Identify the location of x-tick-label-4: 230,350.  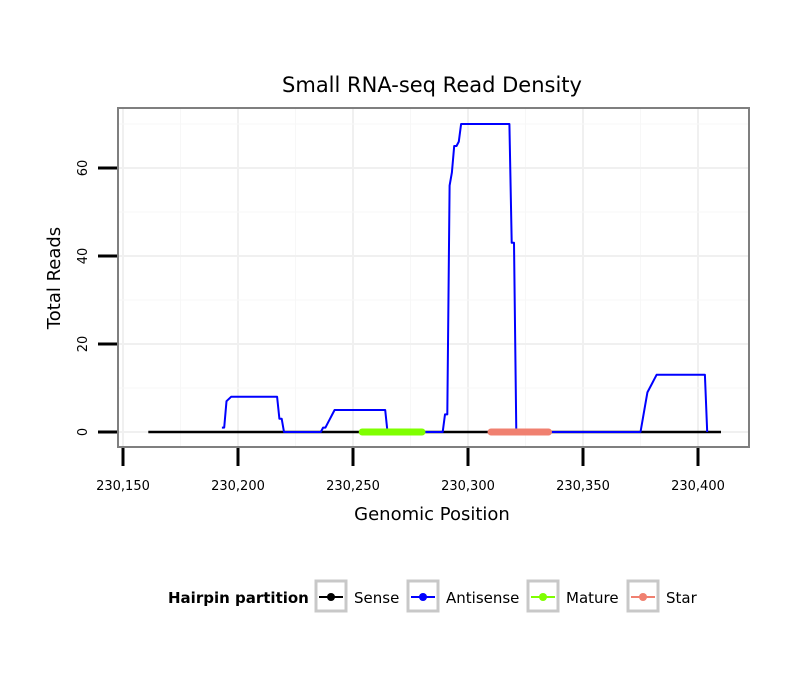
(583, 486).